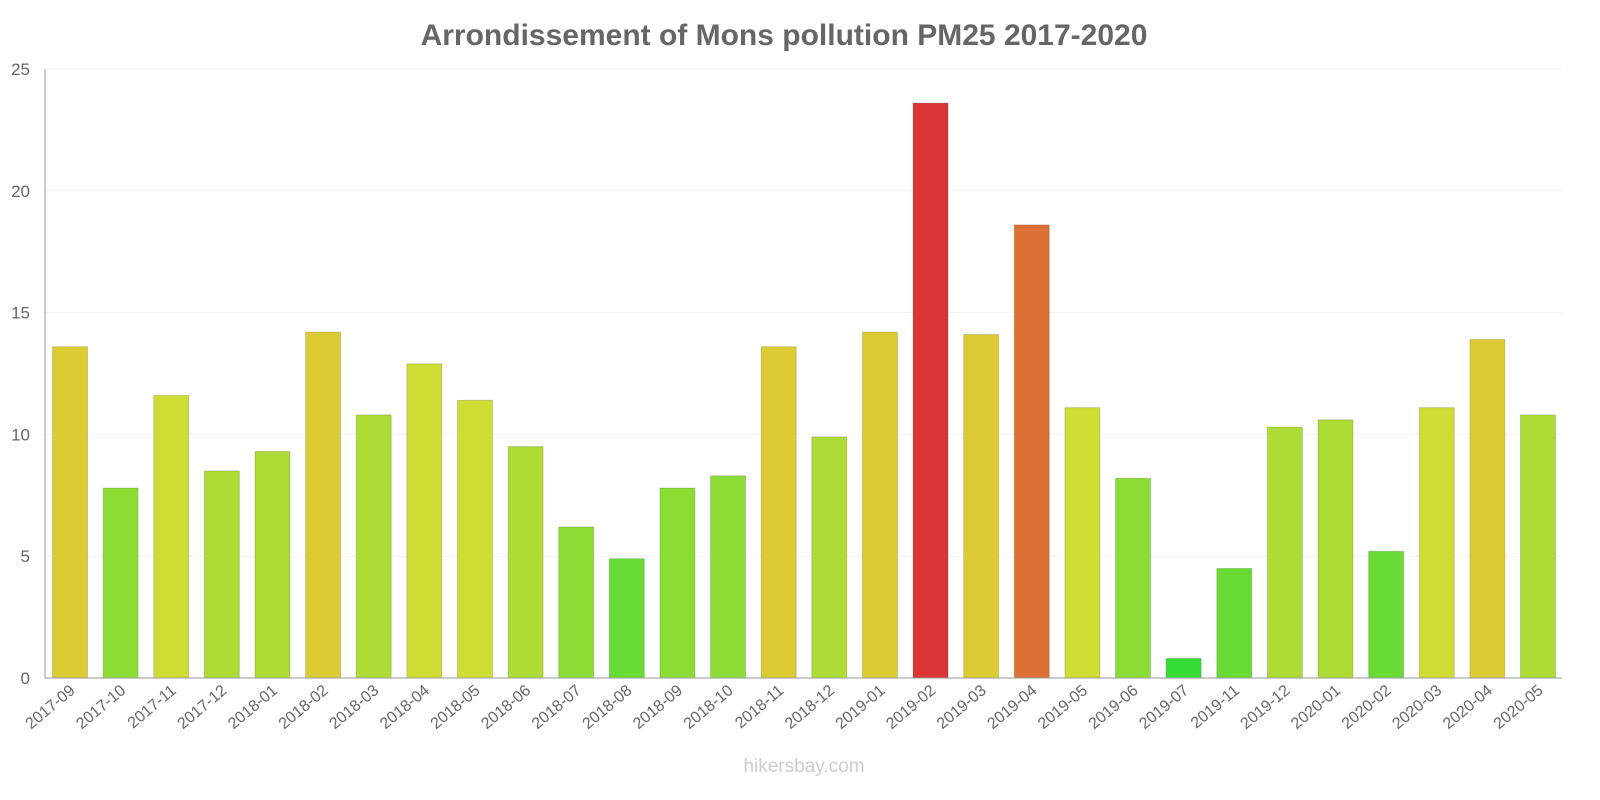 The width and height of the screenshot is (1600, 800). I want to click on x-tick-label: 2018-12, so click(810, 707).